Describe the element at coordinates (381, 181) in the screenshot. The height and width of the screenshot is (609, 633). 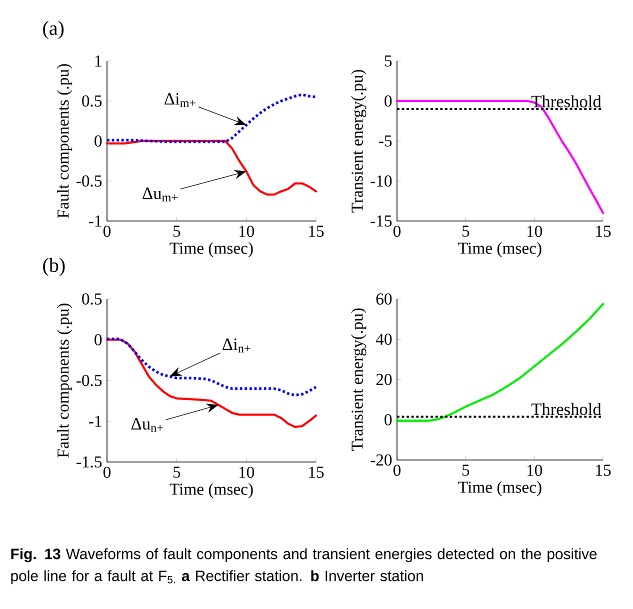
I see `y-tick-label: -10` at that location.